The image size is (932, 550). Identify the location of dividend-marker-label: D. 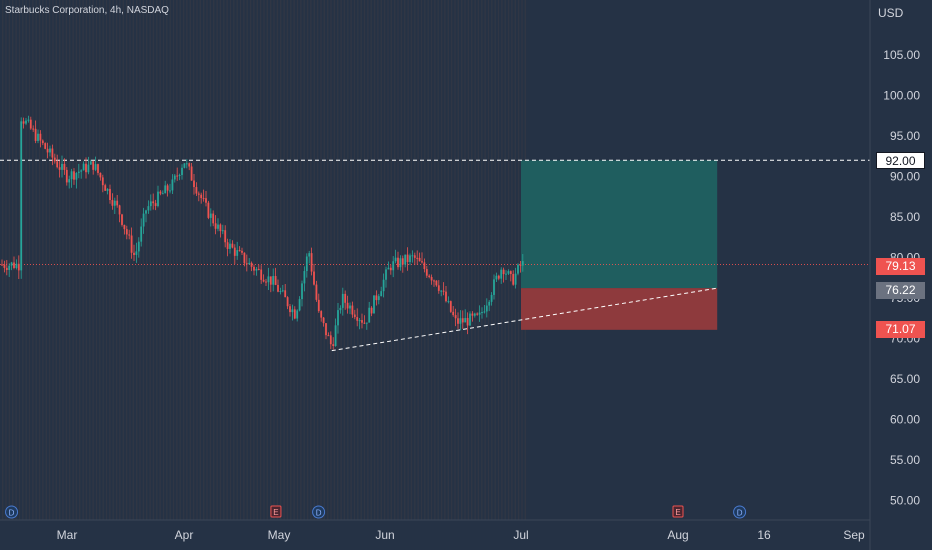
(740, 513).